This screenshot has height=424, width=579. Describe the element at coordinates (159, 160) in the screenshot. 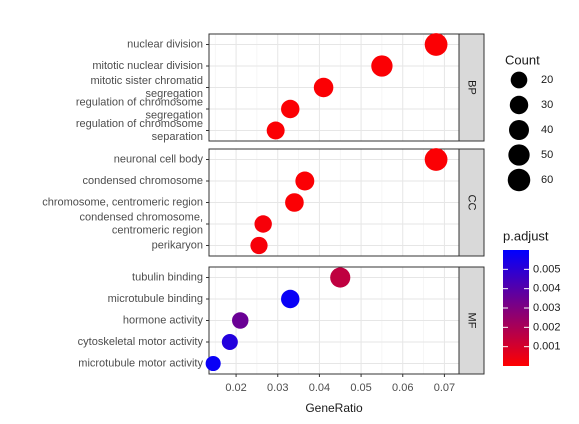

I see `y-tick-label: neuronal cell body` at that location.